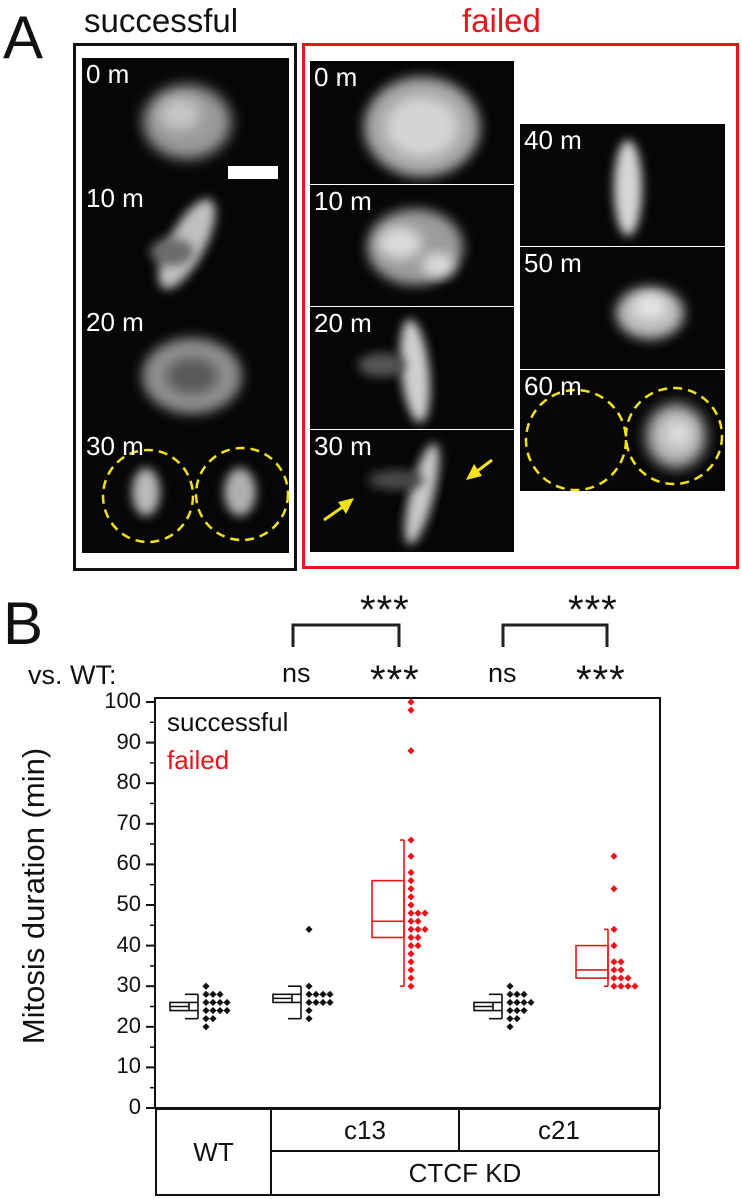 The height and width of the screenshot is (1199, 742). Describe the element at coordinates (395, 680) in the screenshot. I see `vs-wt-c13-failed: ***` at that location.